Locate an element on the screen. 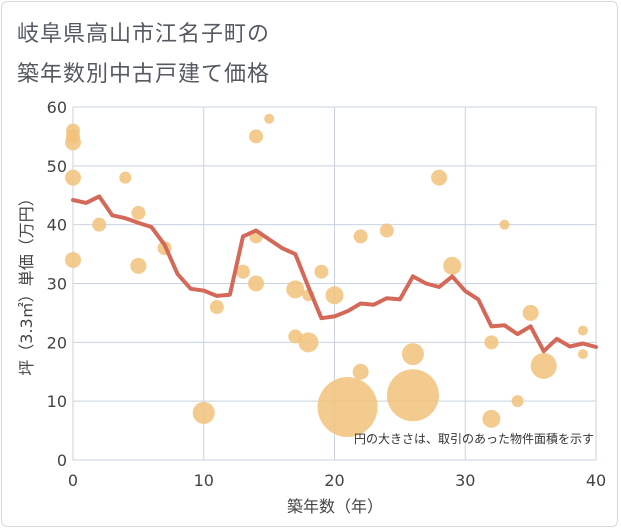  y-tick-label: 50 is located at coordinates (57, 166).